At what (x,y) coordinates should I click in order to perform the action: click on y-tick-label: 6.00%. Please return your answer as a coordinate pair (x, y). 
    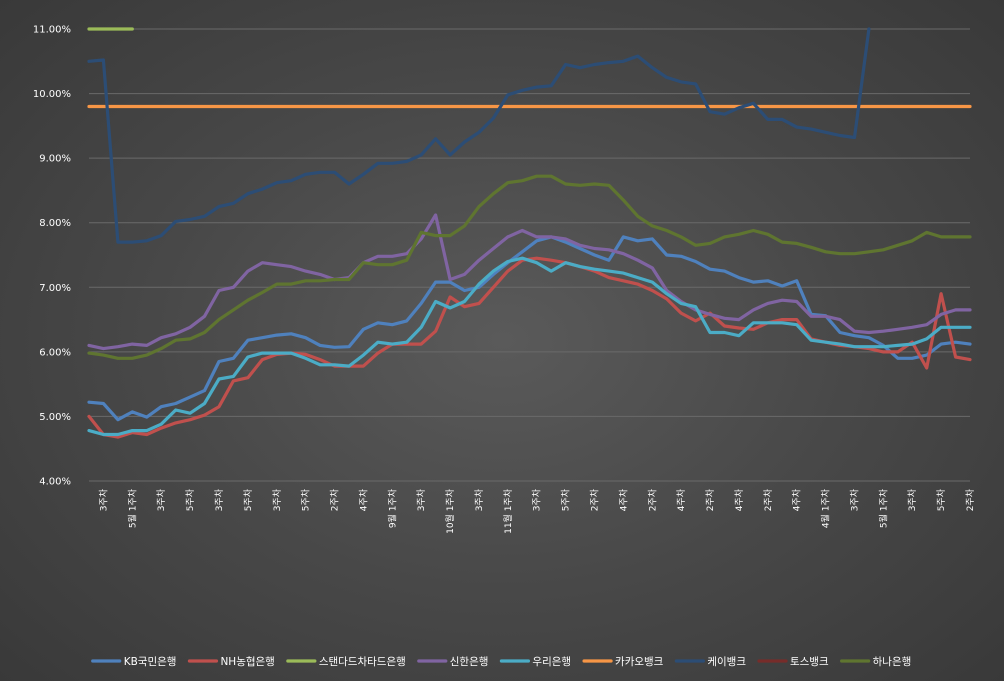
    Looking at the image, I should click on (55, 352).